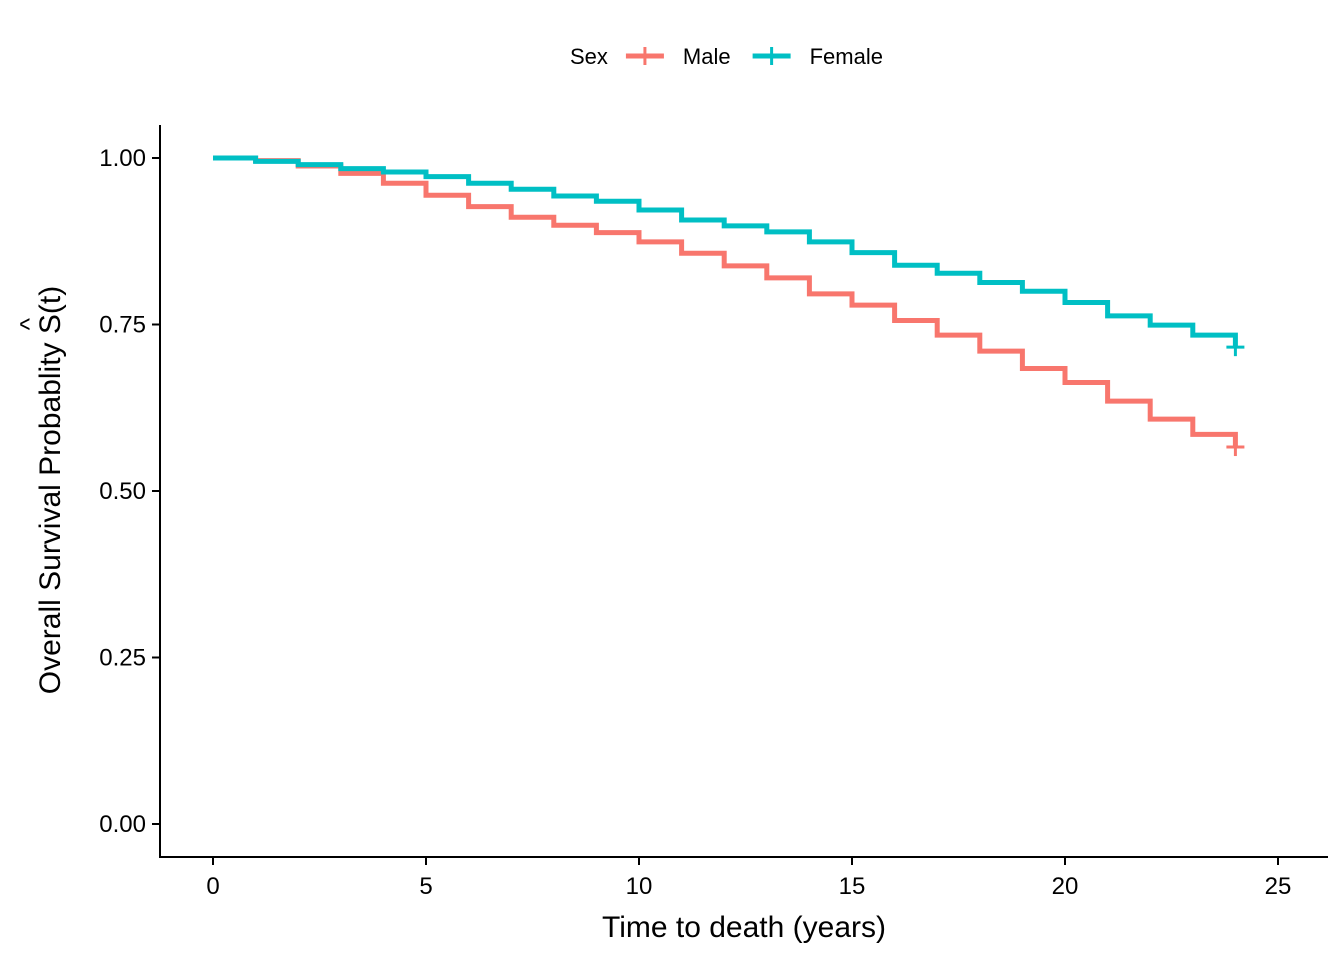 The image size is (1344, 960). Describe the element at coordinates (122, 824) in the screenshot. I see `y-tick-label: 0.00` at that location.